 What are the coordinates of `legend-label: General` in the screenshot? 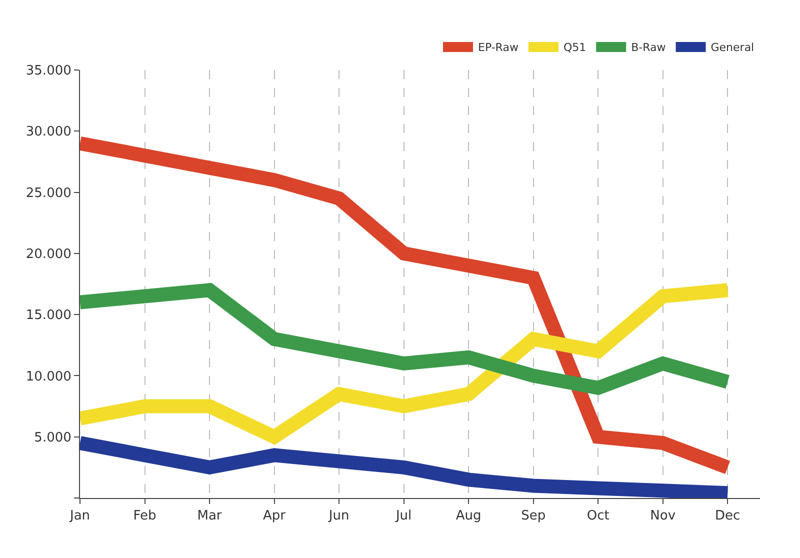 It's located at (732, 47).